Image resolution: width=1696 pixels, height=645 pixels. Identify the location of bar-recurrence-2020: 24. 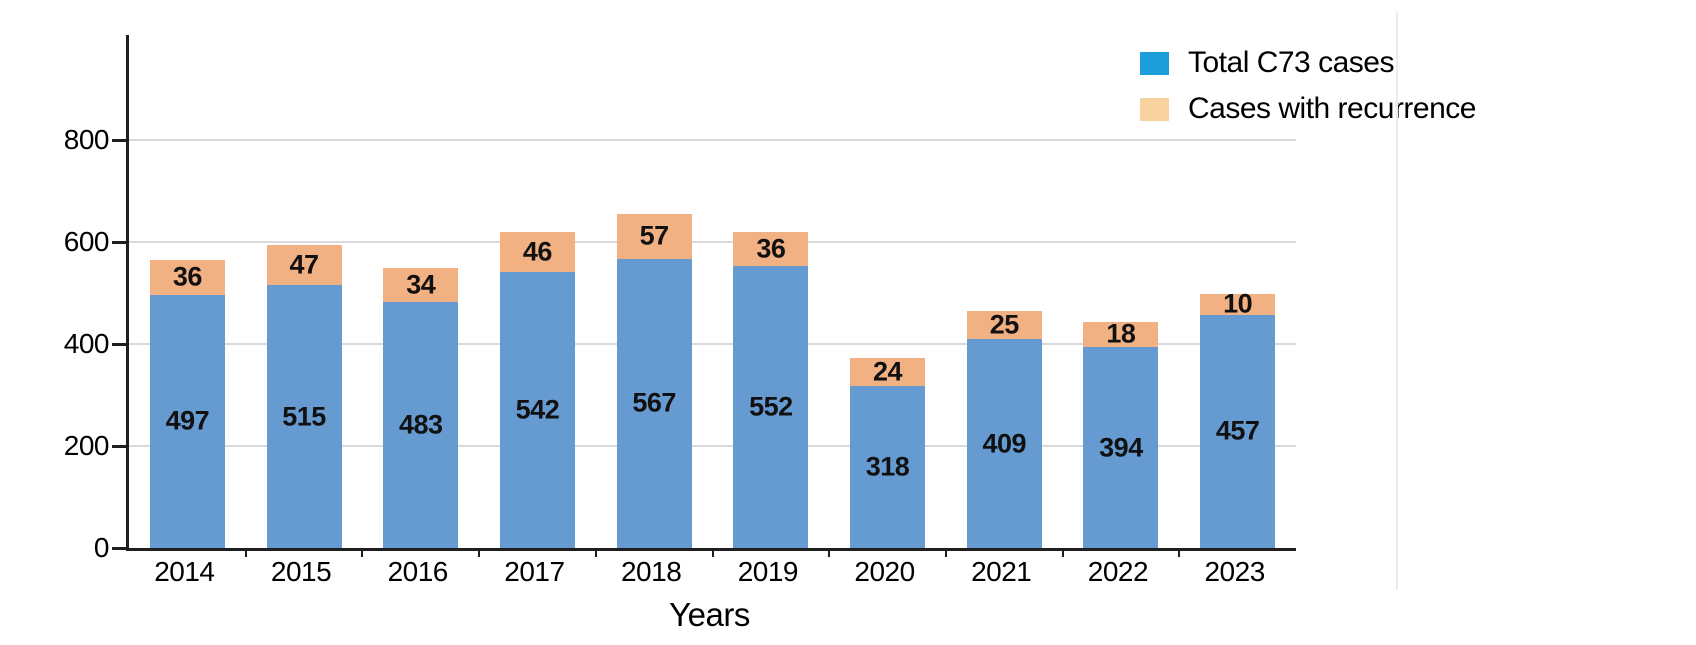
(888, 371).